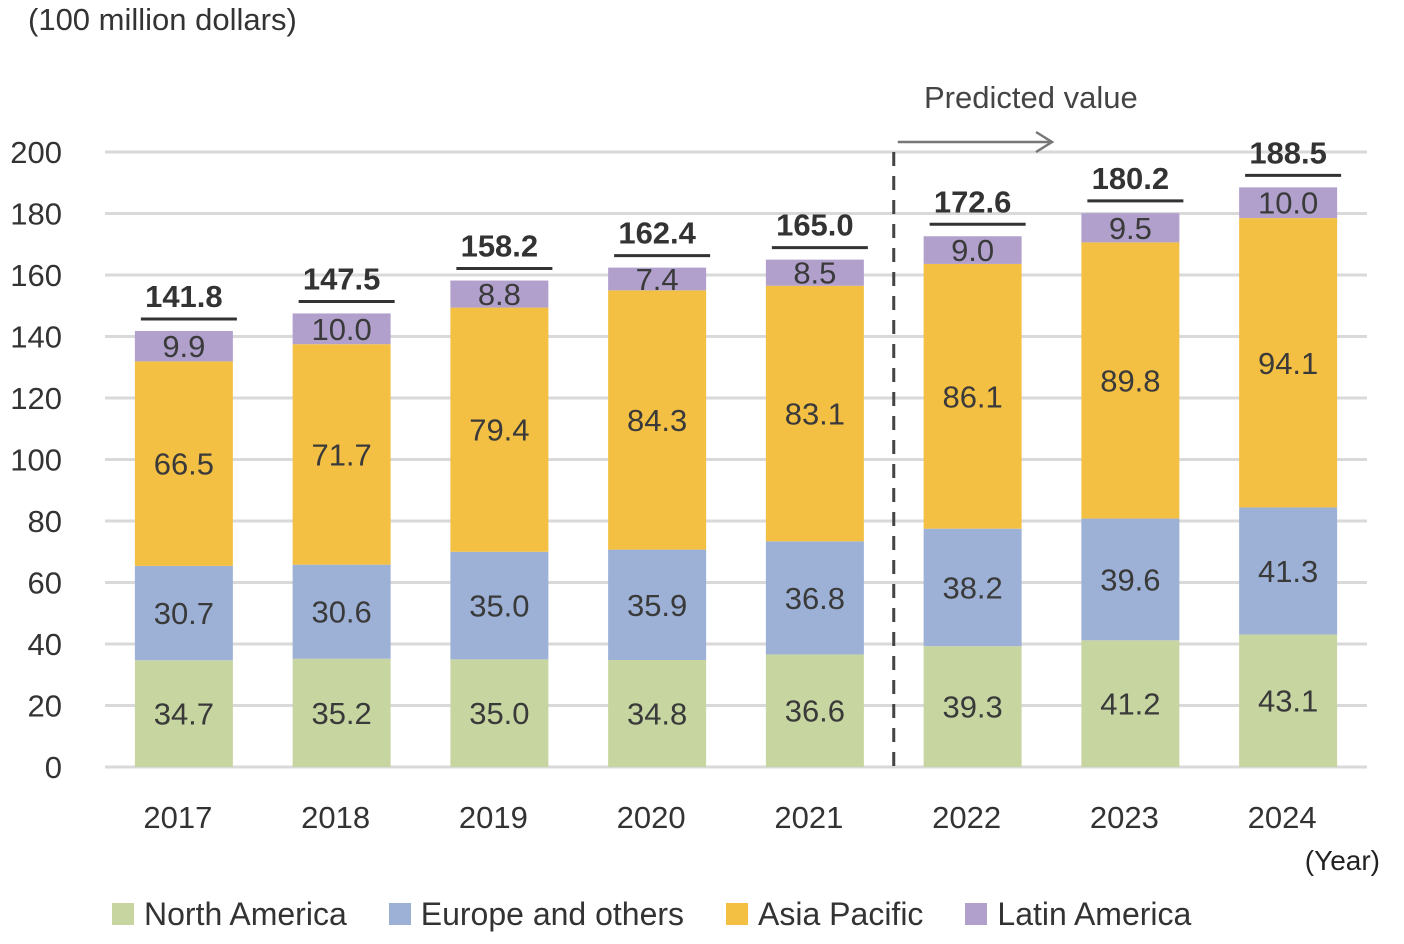 This screenshot has height=944, width=1404. Describe the element at coordinates (342, 278) in the screenshot. I see `total-label: 147.5` at that location.